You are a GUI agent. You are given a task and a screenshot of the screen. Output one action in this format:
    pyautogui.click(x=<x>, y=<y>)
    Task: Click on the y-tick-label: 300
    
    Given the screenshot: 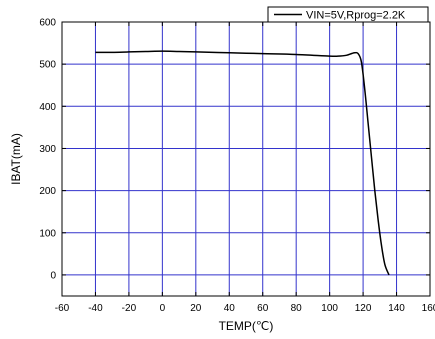 What is the action you would take?
    pyautogui.click(x=47, y=149)
    